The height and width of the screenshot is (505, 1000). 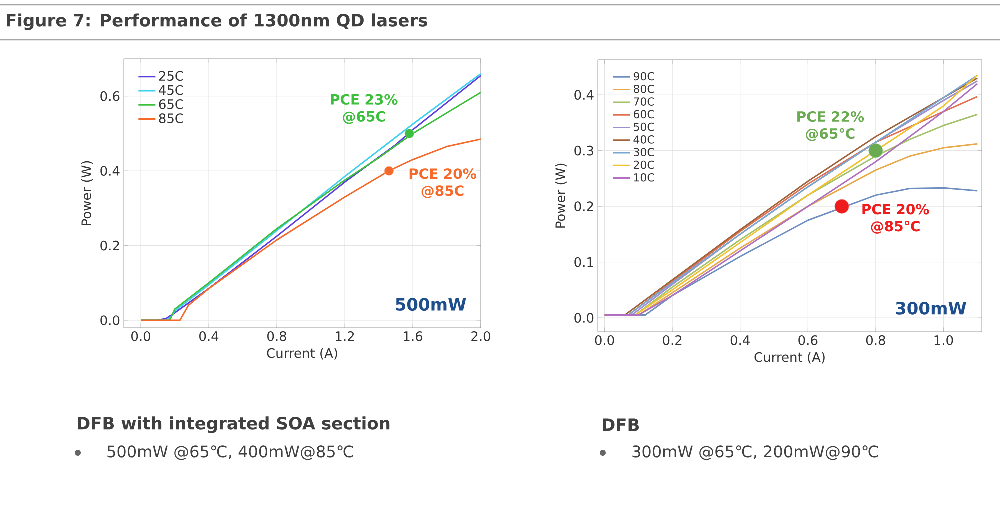 What do you see at coordinates (311, 230) in the screenshot?
I see `line-series` at bounding box center [311, 230].